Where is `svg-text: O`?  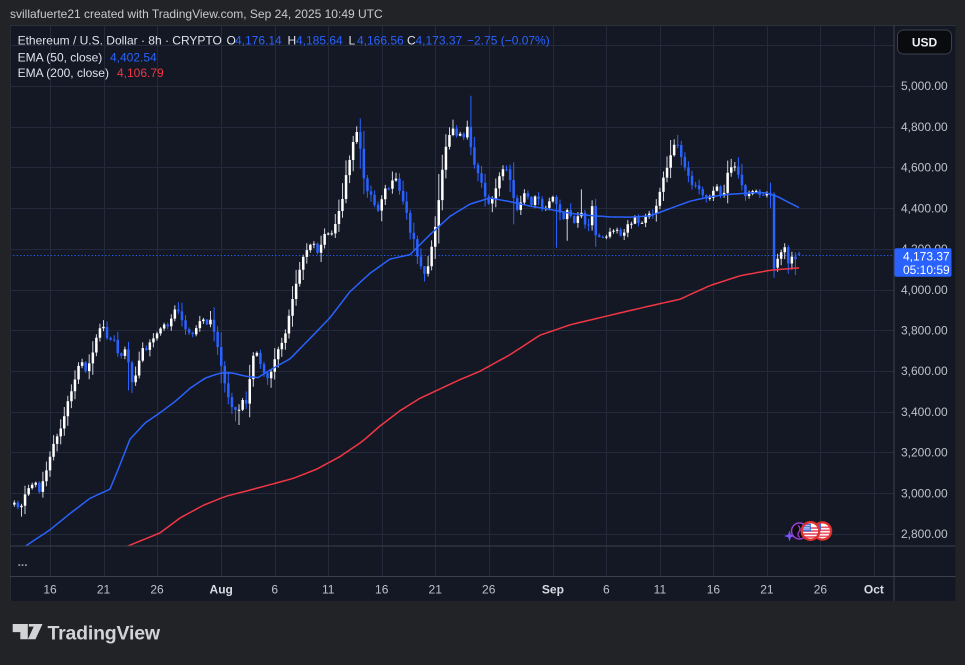
svg-text: O is located at coordinates (231, 41).